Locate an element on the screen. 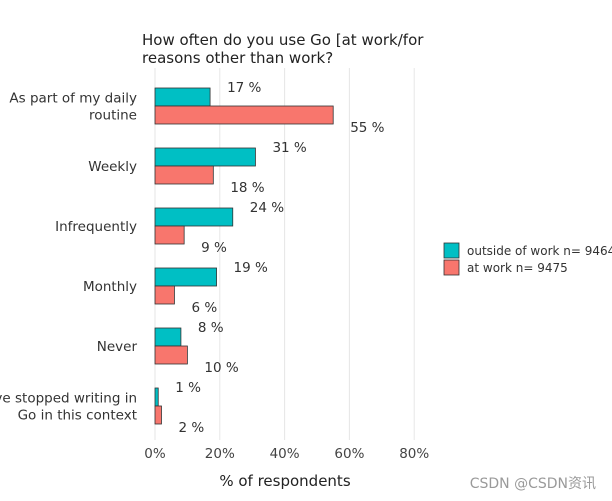  value-label-s1-1: 18 % is located at coordinates (247, 188).